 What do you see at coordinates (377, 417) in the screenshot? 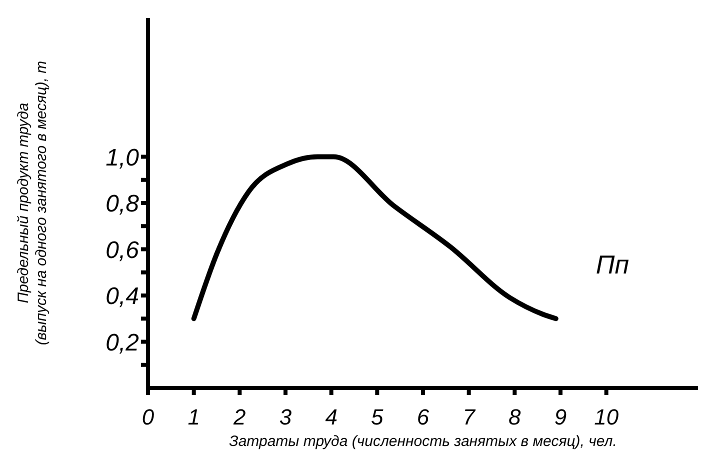
I see `x-tick-label: 5` at bounding box center [377, 417].